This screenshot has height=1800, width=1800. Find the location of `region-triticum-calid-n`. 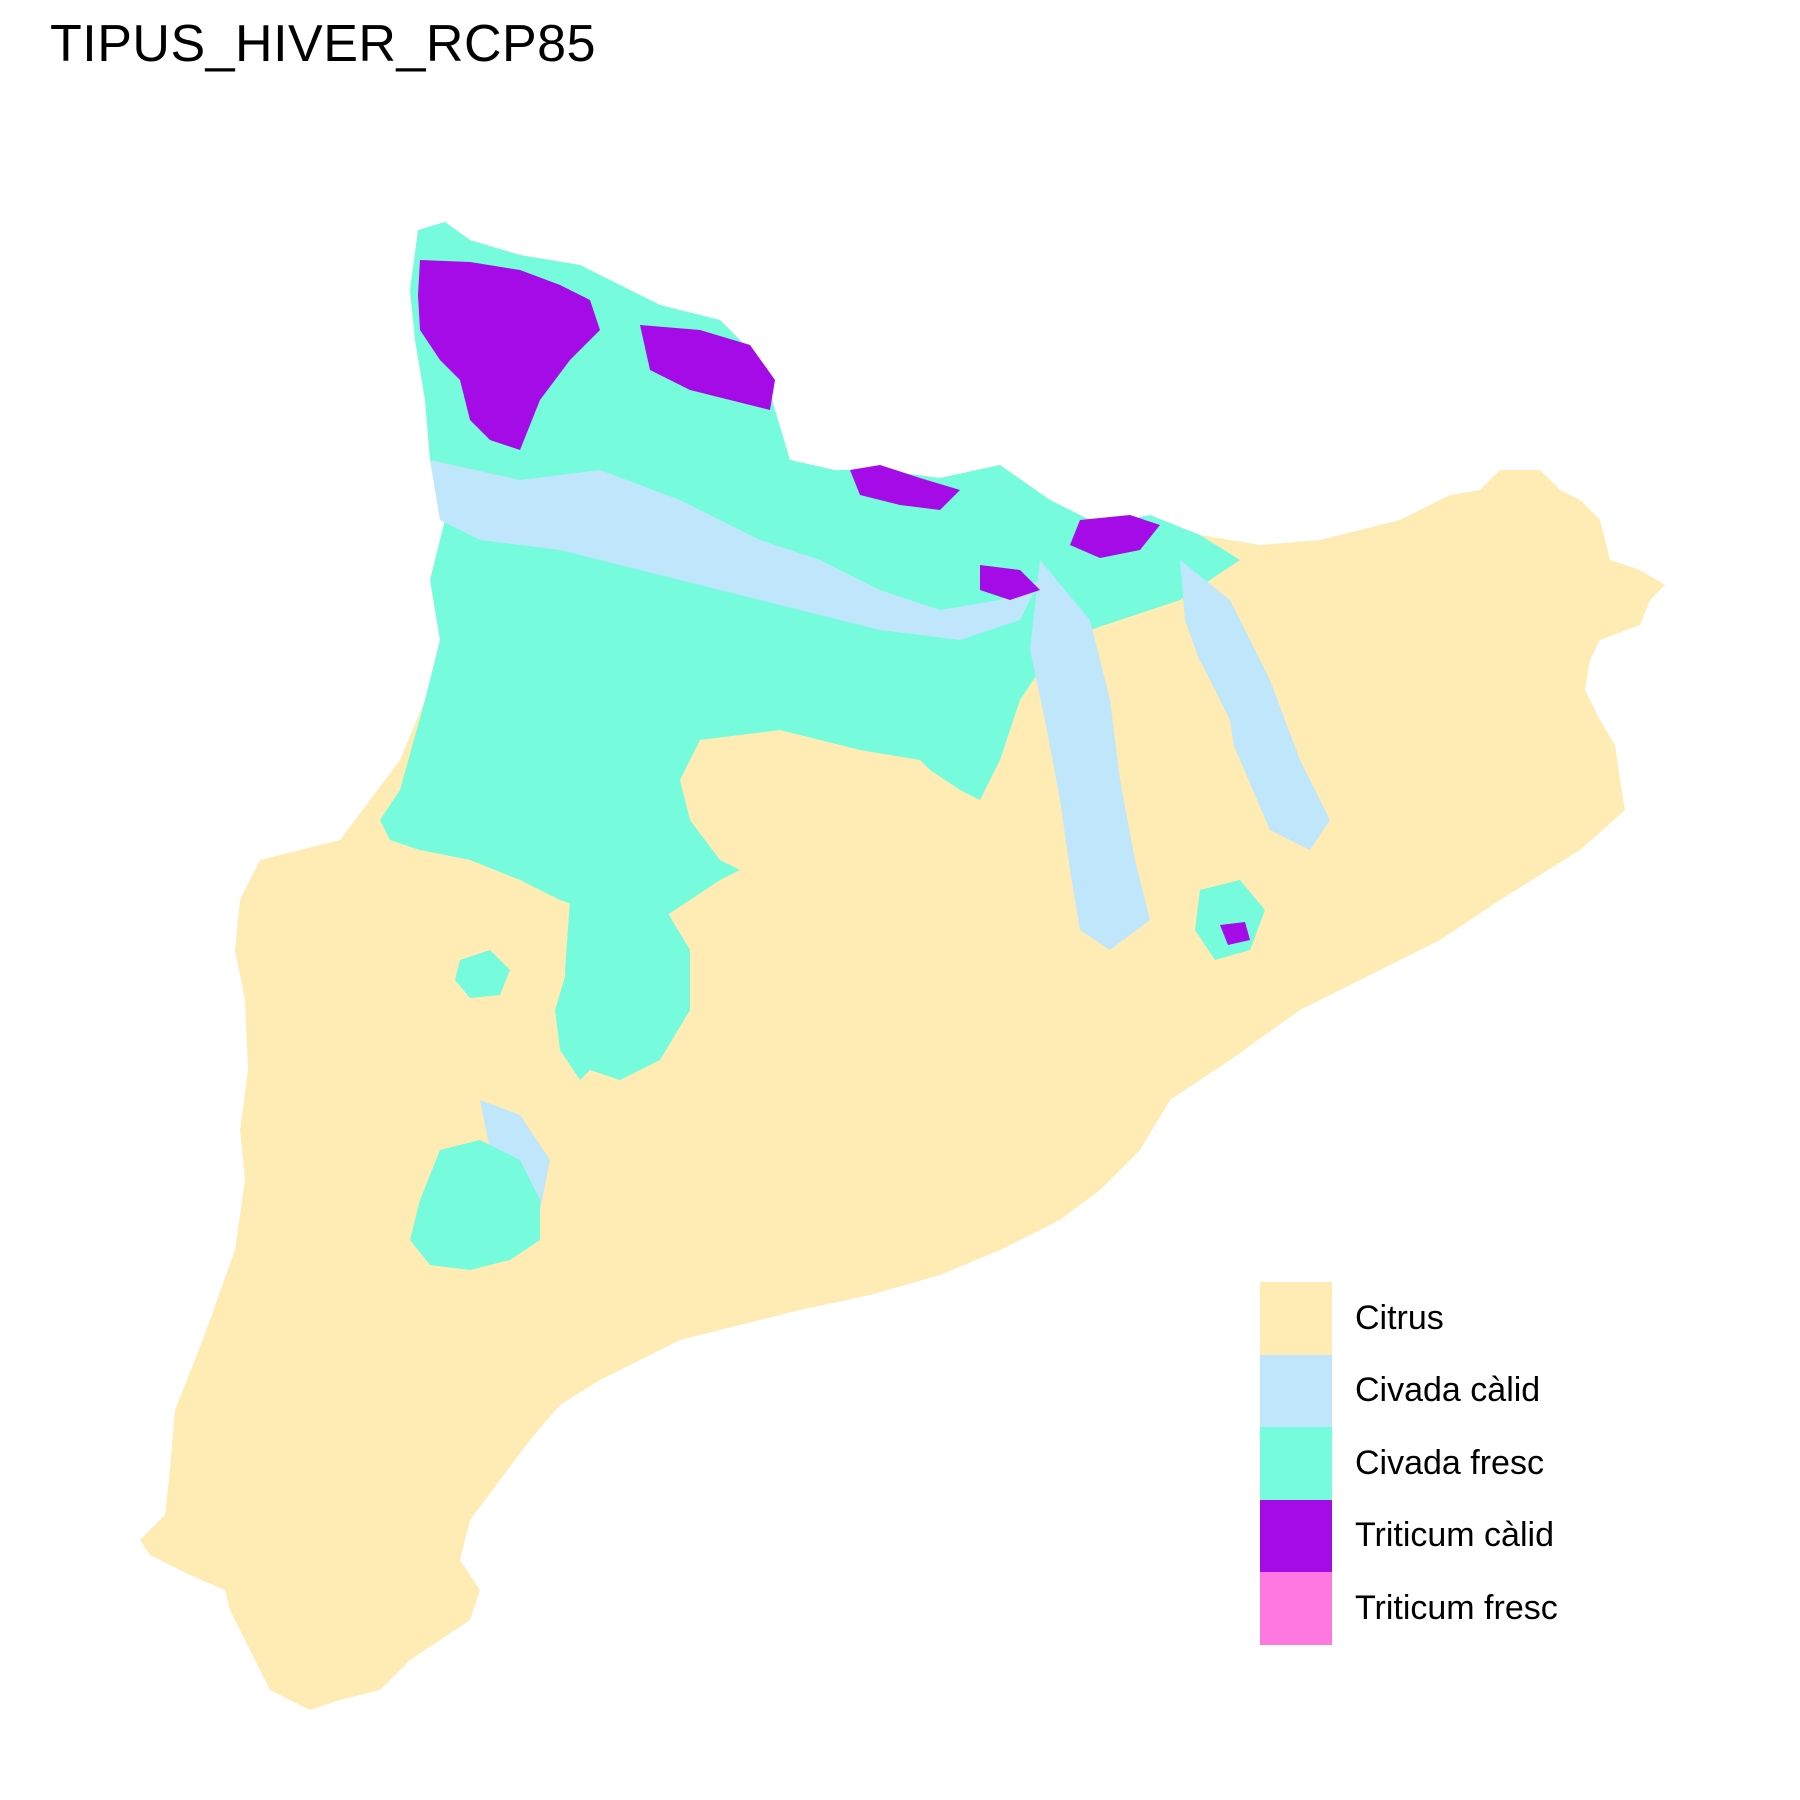

region-triticum-calid-n is located at coordinates (905, 487).